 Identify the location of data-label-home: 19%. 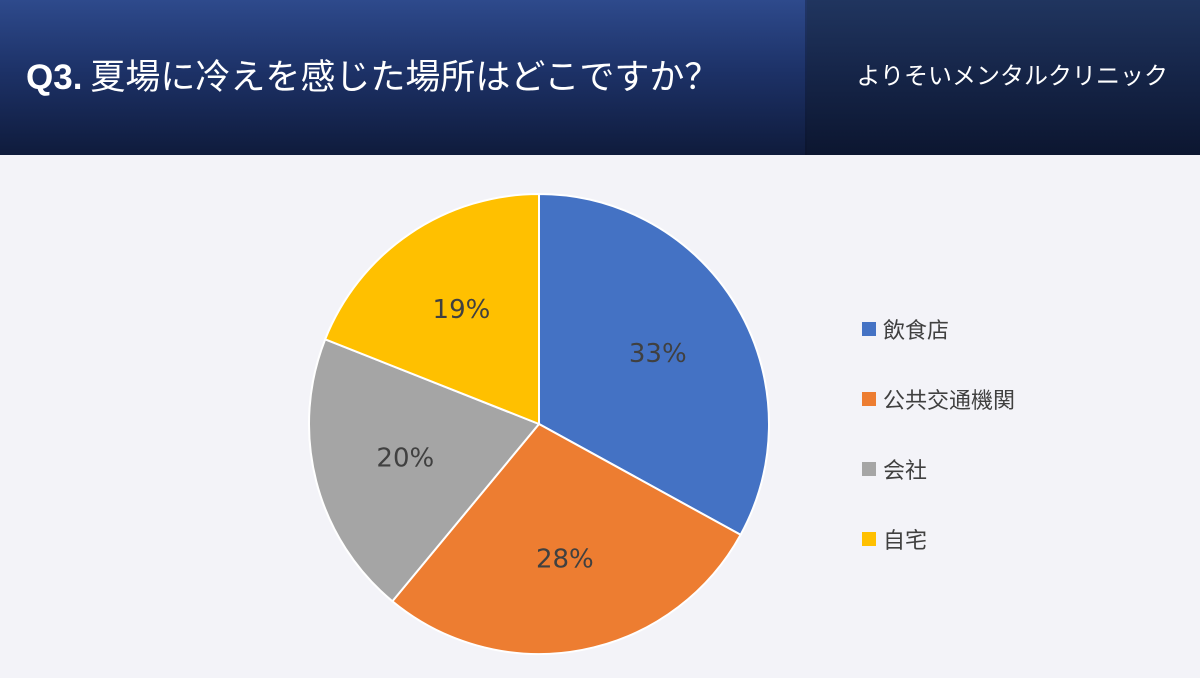
(462, 310).